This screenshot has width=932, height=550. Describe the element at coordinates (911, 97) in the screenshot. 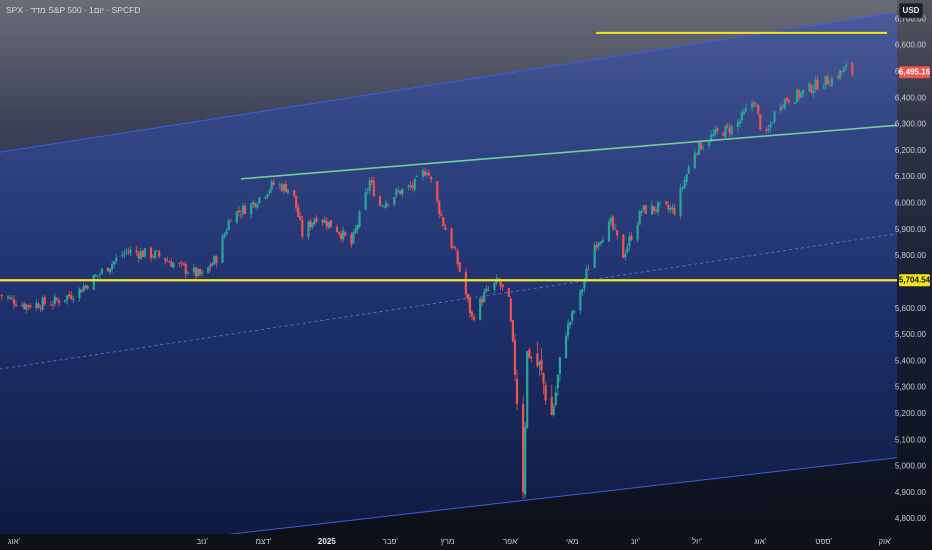

I see `y-tick-label: 6,400.00` at that location.